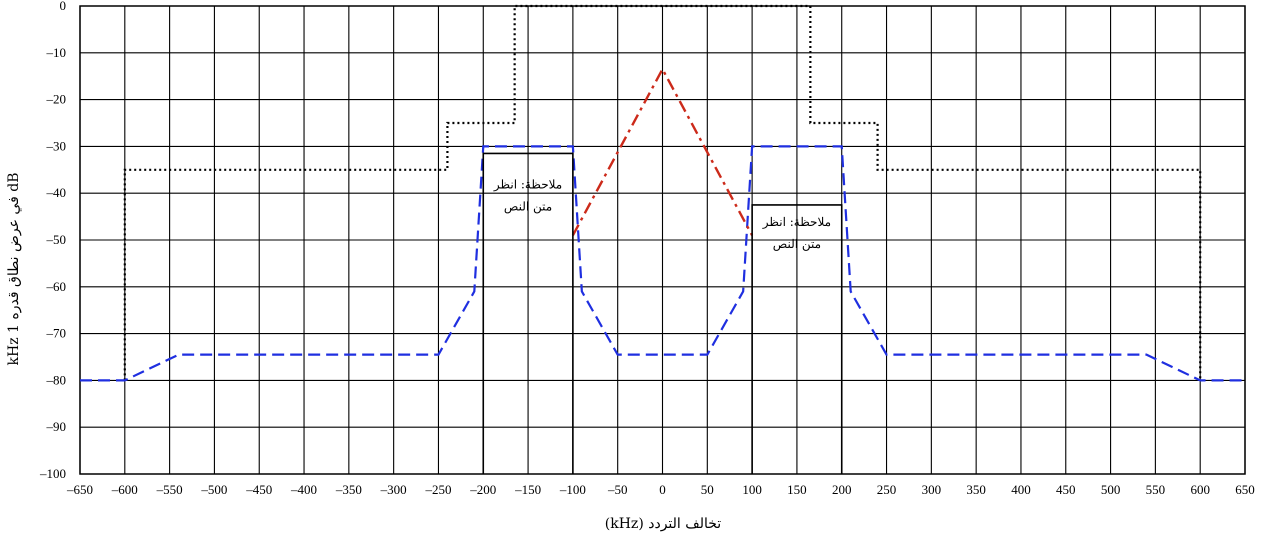 This screenshot has height=541, width=1273. What do you see at coordinates (617, 489) in the screenshot?
I see `x-tick-label: –50` at bounding box center [617, 489].